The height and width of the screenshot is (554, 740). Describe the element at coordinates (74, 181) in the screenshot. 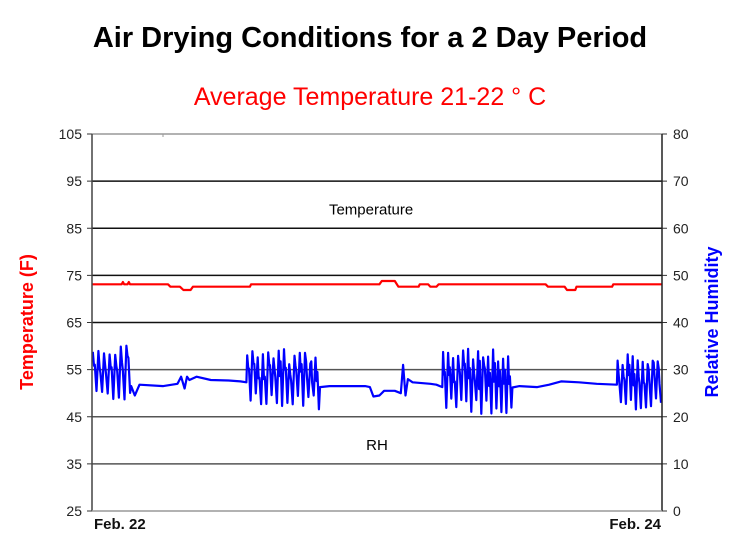

I see `y-left-tick-label: 95` at that location.